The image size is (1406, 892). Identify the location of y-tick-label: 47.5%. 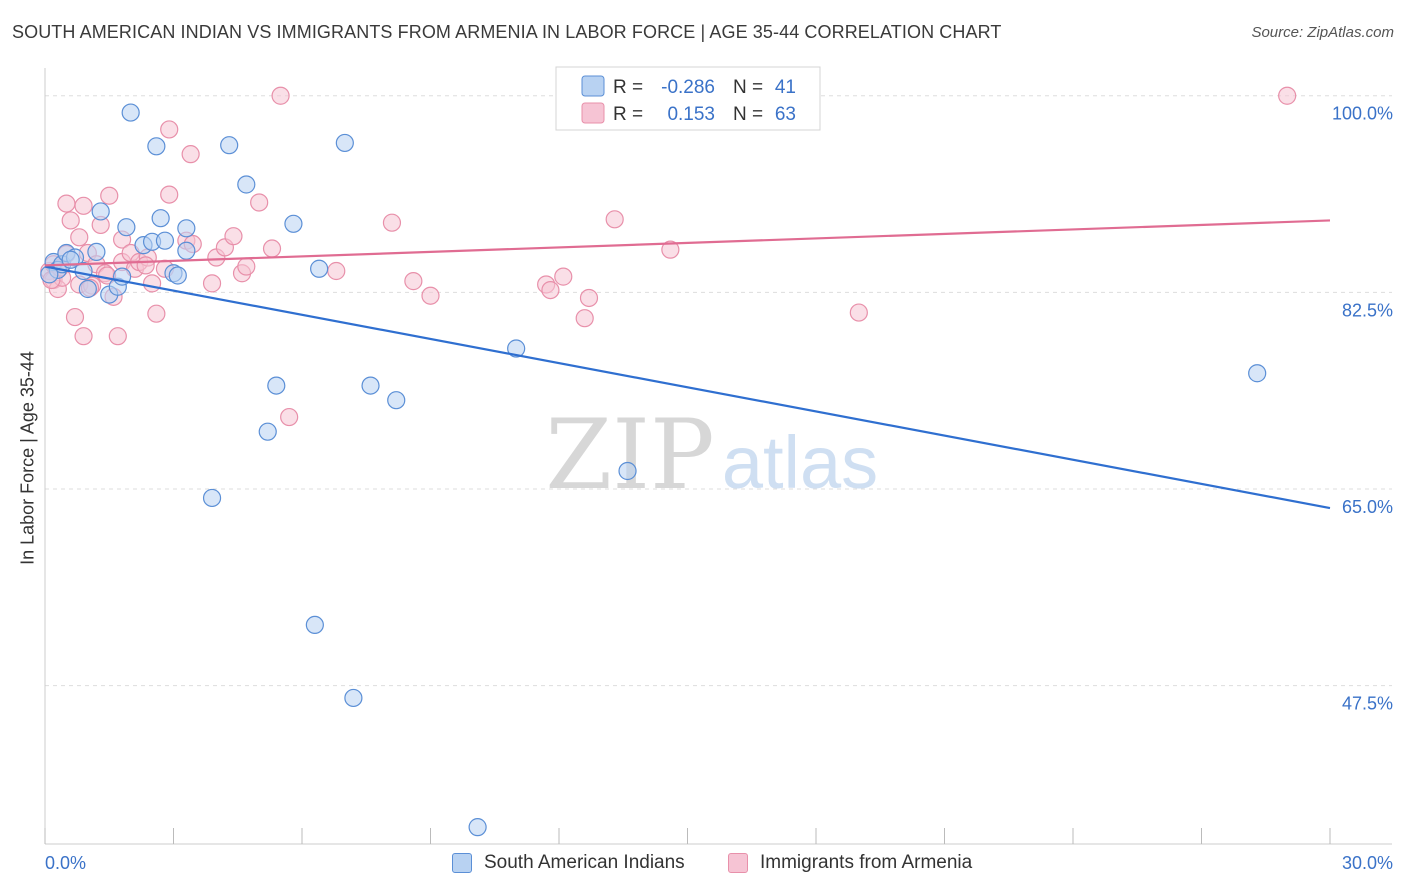
(1367, 704).